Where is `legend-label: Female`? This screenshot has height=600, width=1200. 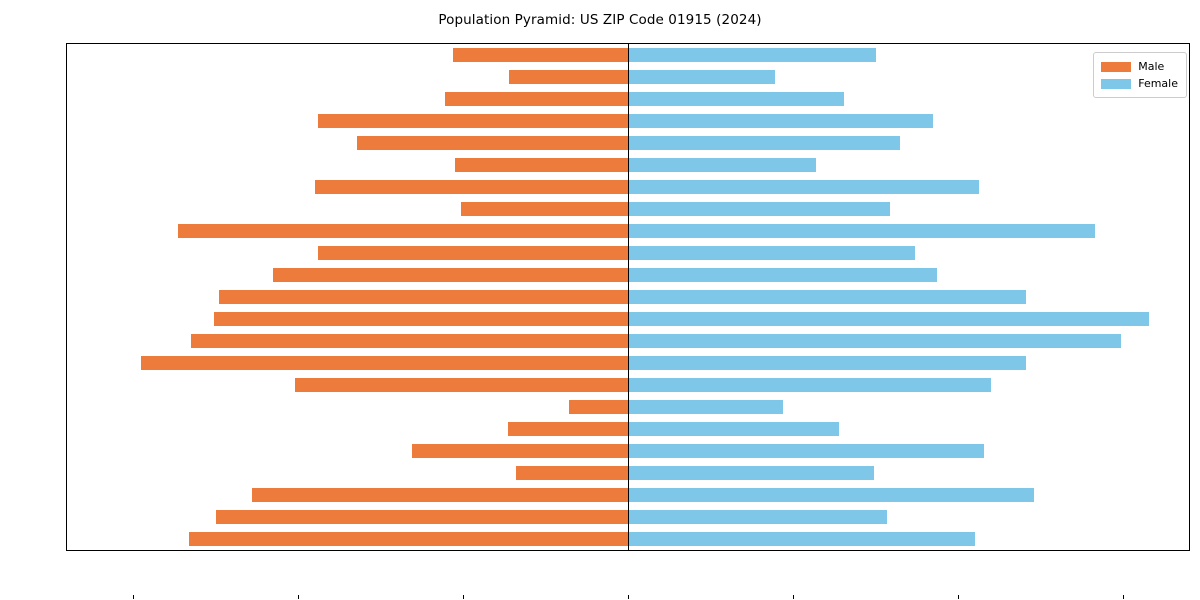 legend-label: Female is located at coordinates (1158, 83).